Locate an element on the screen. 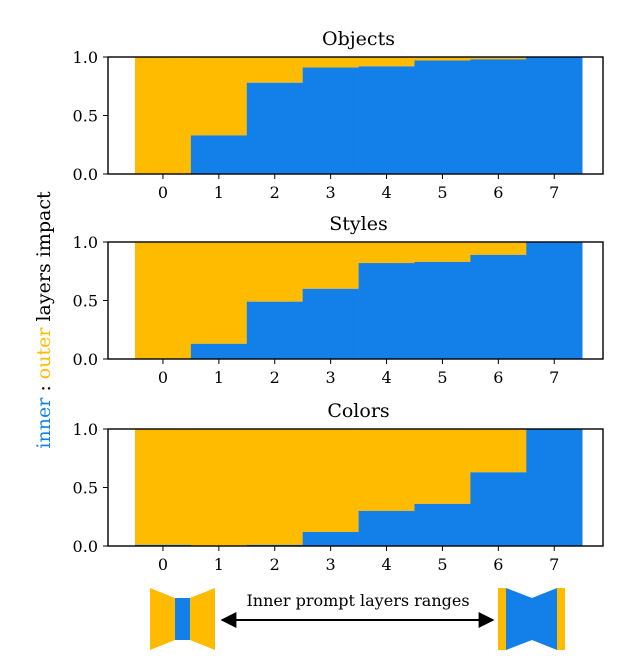 The width and height of the screenshot is (631, 659). narrow-inner-layers-icon is located at coordinates (182, 619).